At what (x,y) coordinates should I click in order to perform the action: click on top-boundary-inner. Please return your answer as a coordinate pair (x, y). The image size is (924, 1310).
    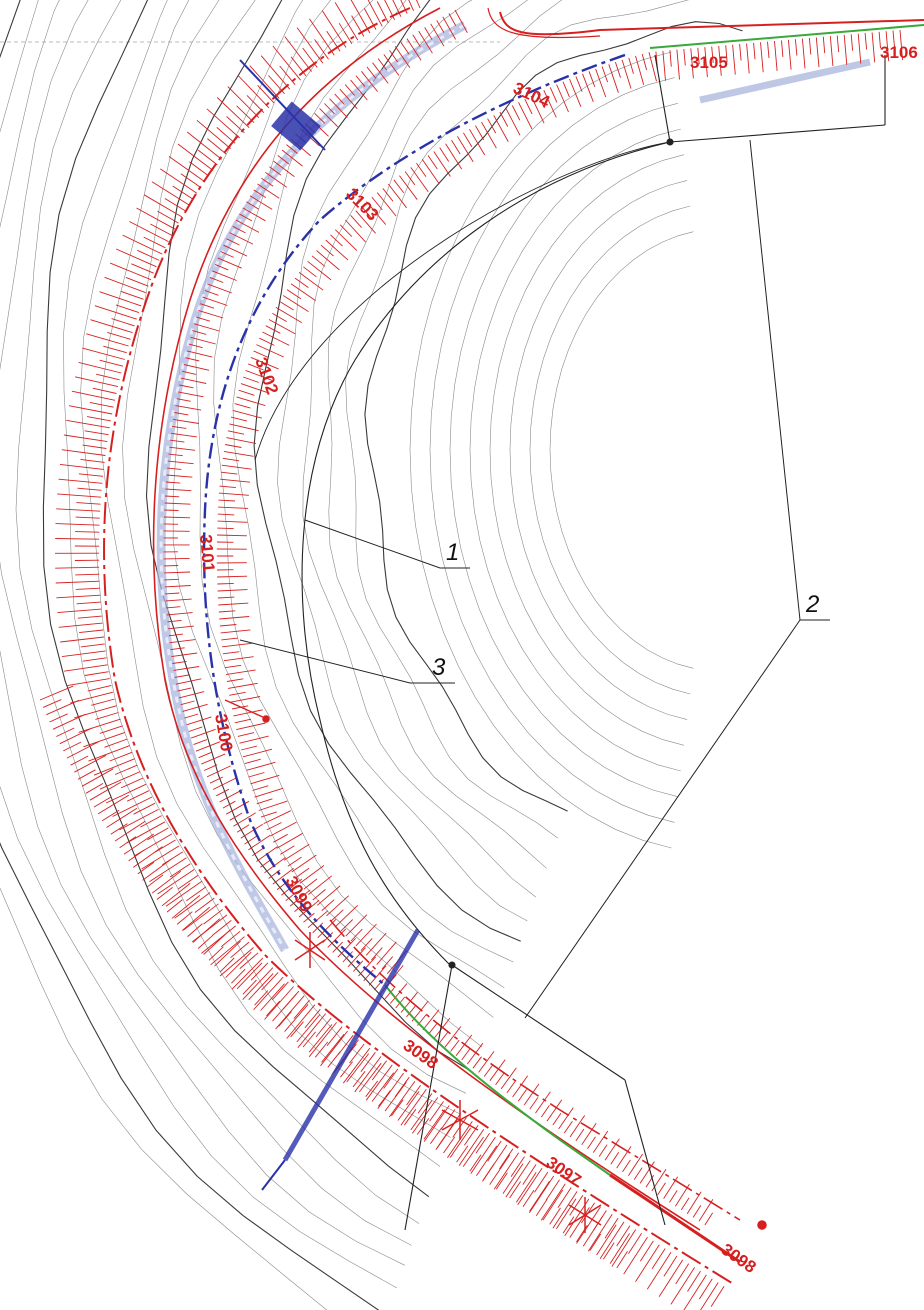
    Looking at the image, I should click on (544, 23).